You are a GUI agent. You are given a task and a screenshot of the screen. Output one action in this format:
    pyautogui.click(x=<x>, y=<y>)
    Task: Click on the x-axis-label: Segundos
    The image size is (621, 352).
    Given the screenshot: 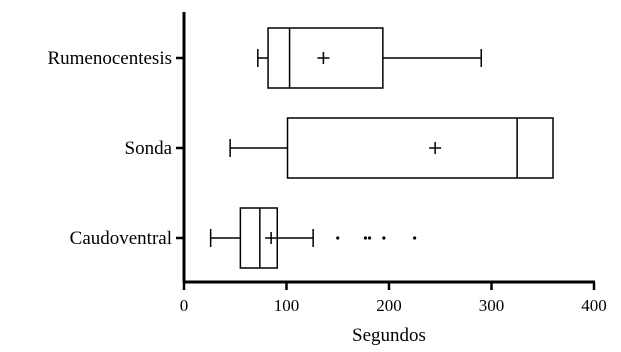 What is the action you would take?
    pyautogui.click(x=389, y=335)
    